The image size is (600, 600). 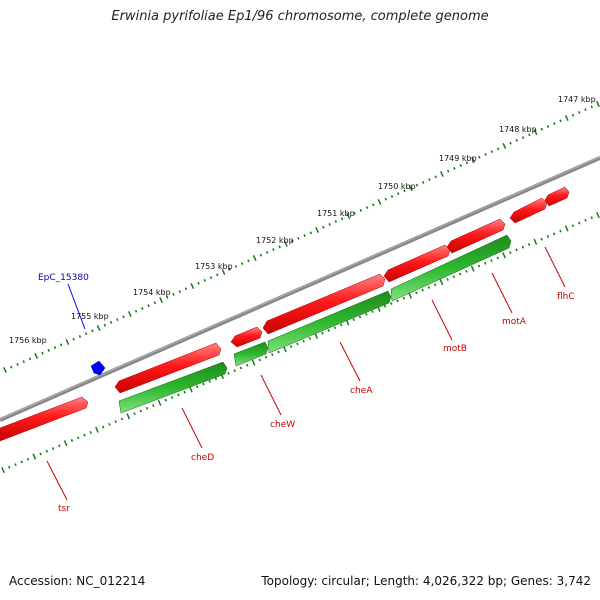 I want to click on gene-flhC-a, so click(x=528, y=210).